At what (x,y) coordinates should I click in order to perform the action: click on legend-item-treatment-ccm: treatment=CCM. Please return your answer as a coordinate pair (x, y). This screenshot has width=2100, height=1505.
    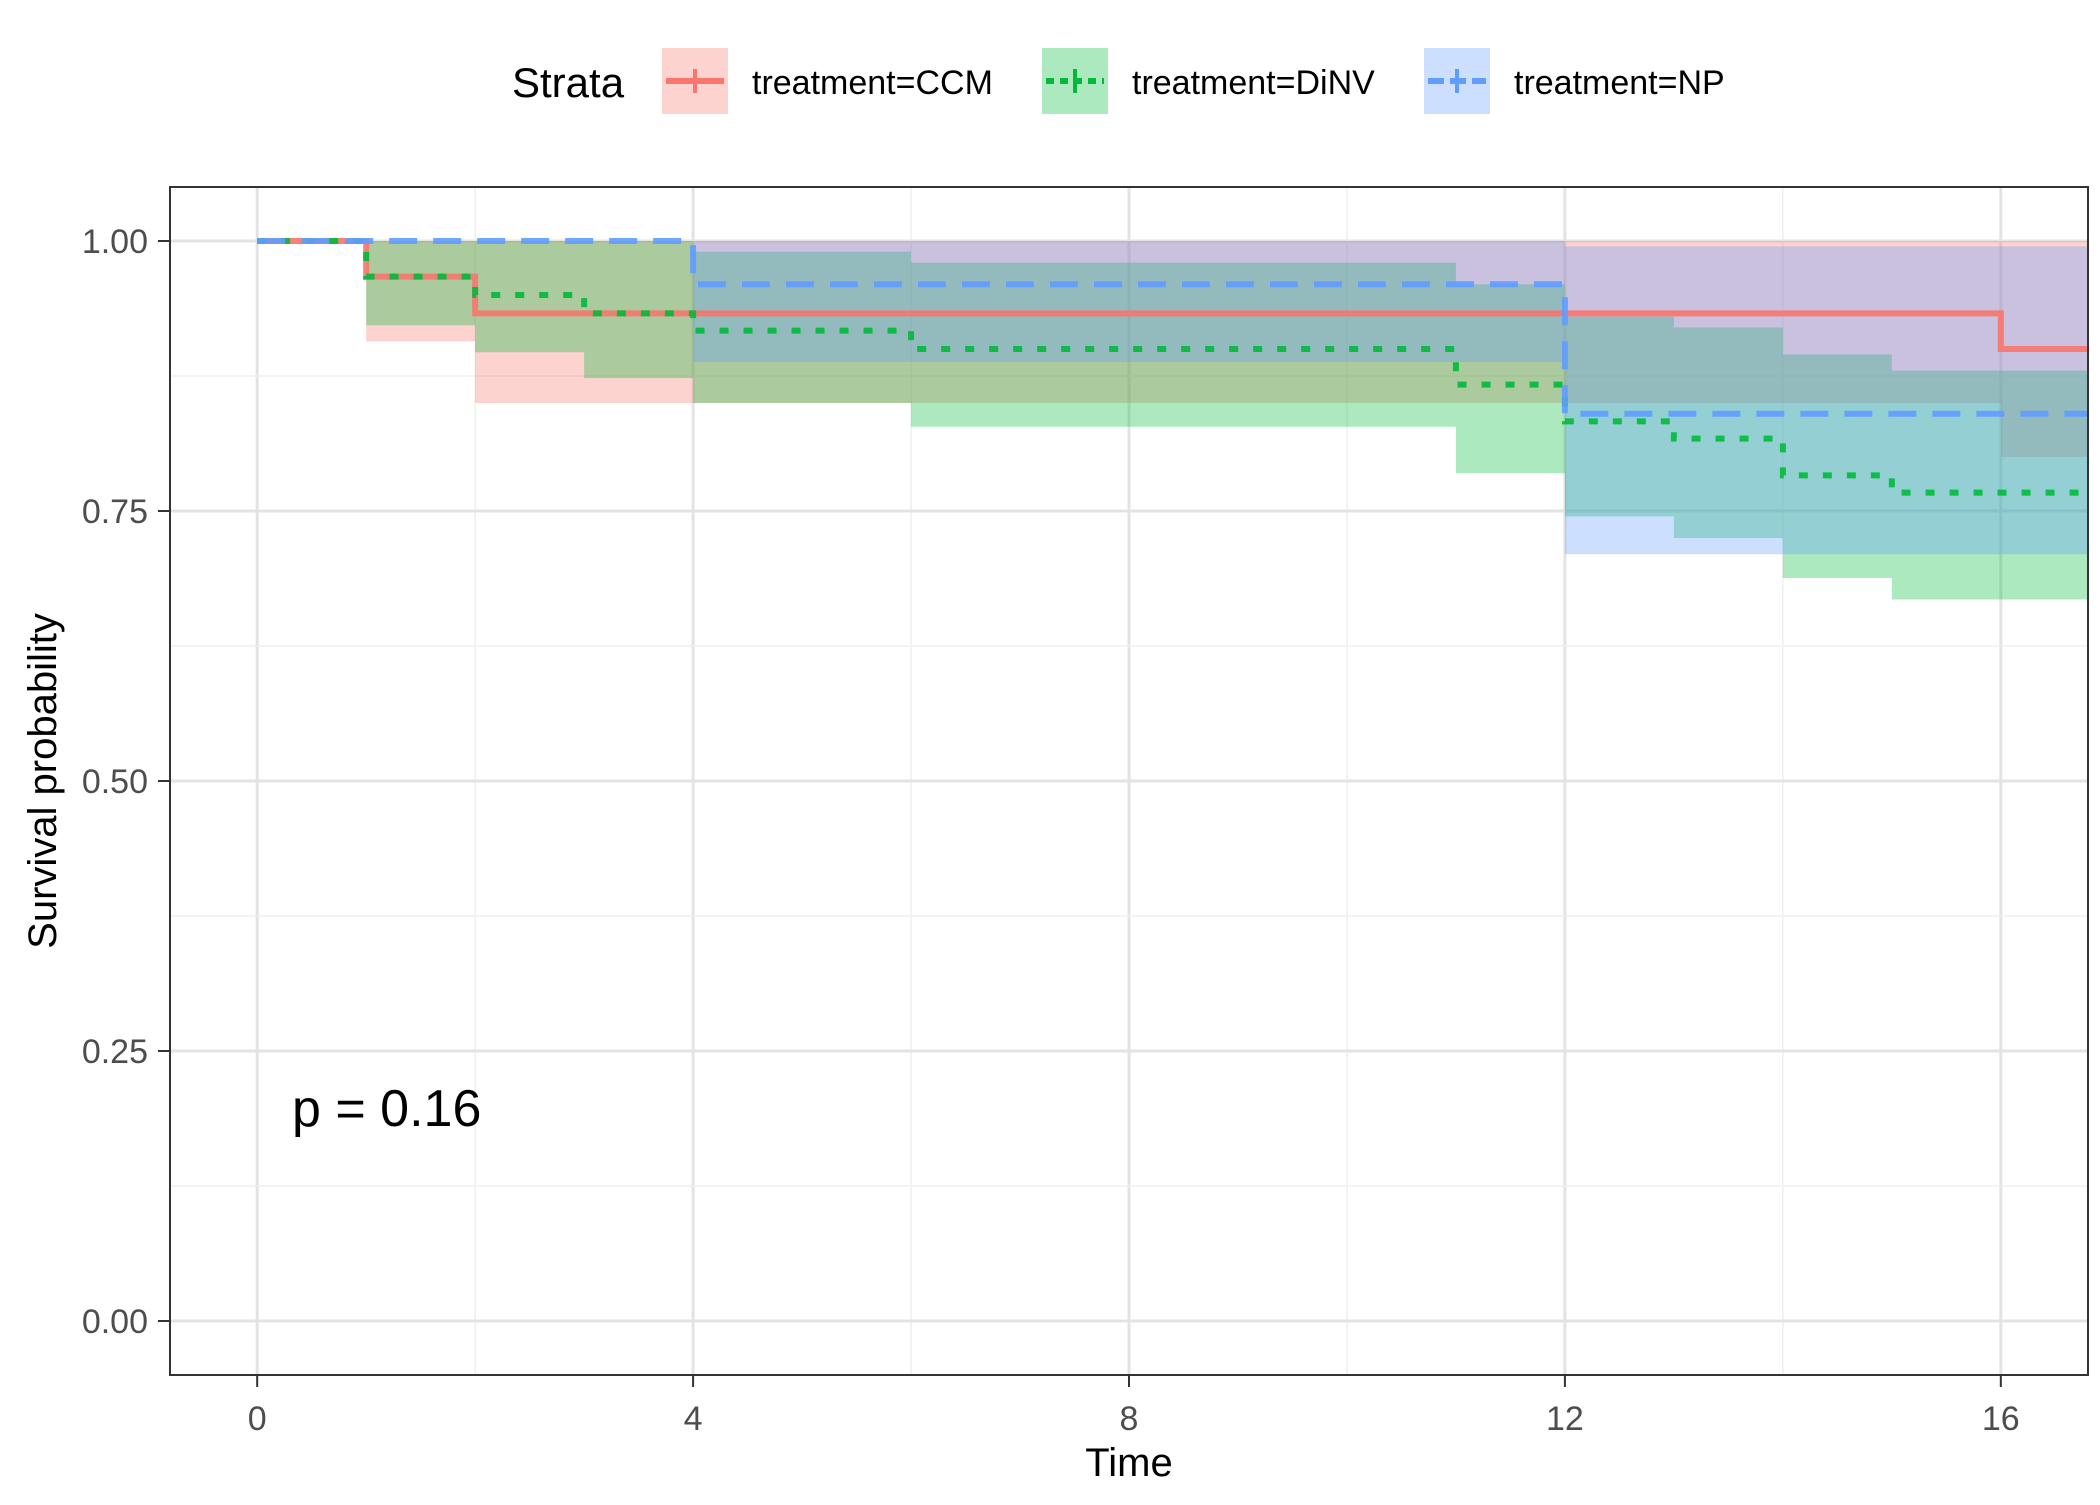
    Looking at the image, I should click on (827, 81).